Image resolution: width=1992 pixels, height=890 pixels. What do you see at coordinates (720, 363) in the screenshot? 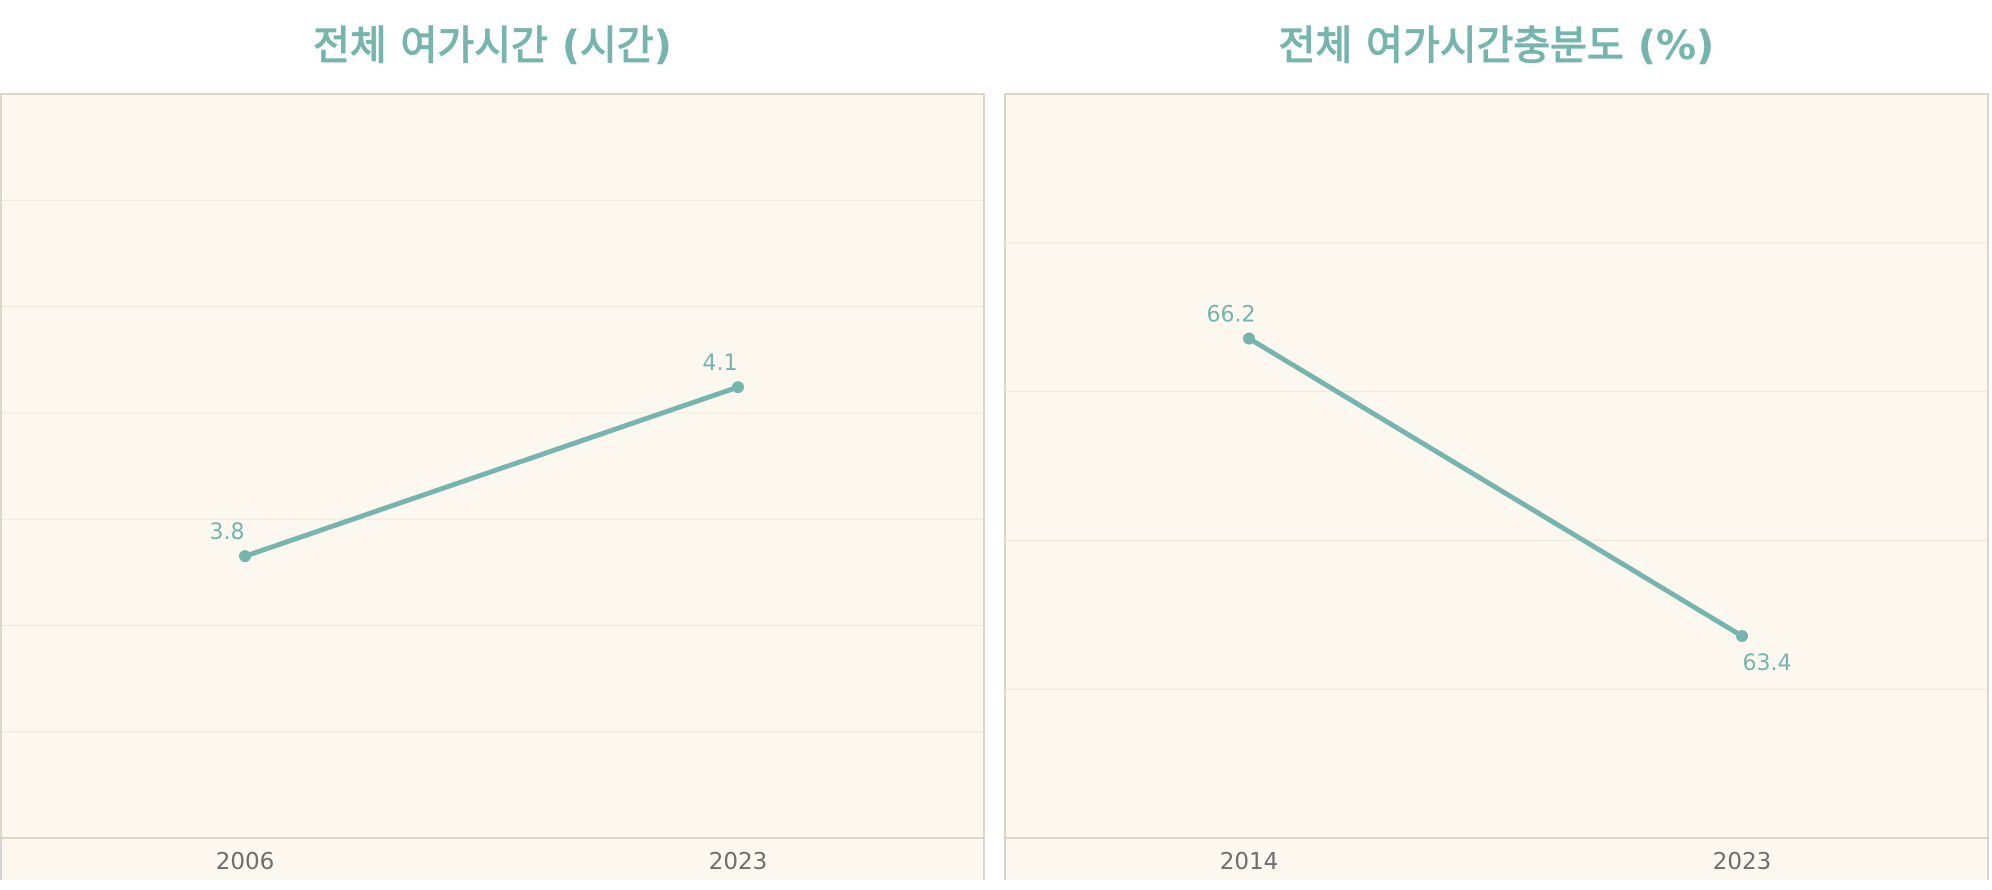
I see `data-label: 4.1` at bounding box center [720, 363].